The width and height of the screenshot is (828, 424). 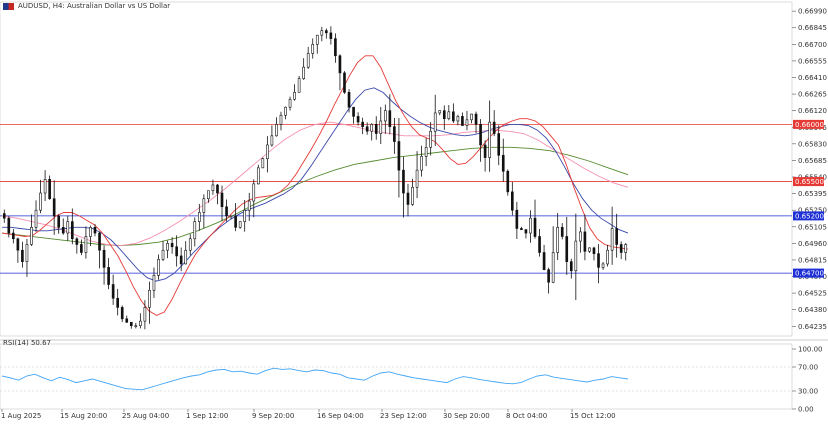 I want to click on x-tick-label: 30 Sep 20:00, so click(x=466, y=416).